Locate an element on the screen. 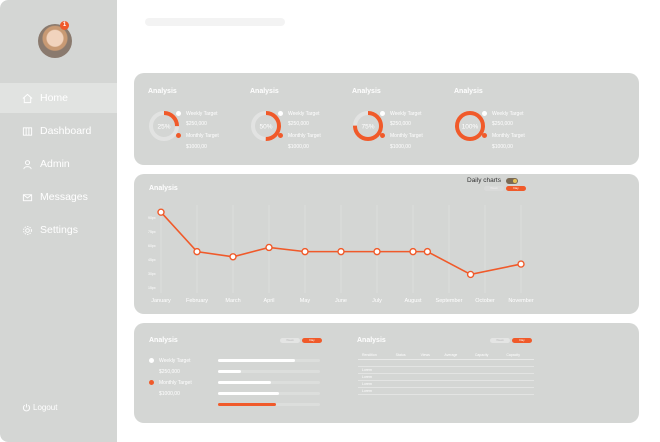 The width and height of the screenshot is (660, 442). sidebar-item-settings: Settings is located at coordinates (58, 230).